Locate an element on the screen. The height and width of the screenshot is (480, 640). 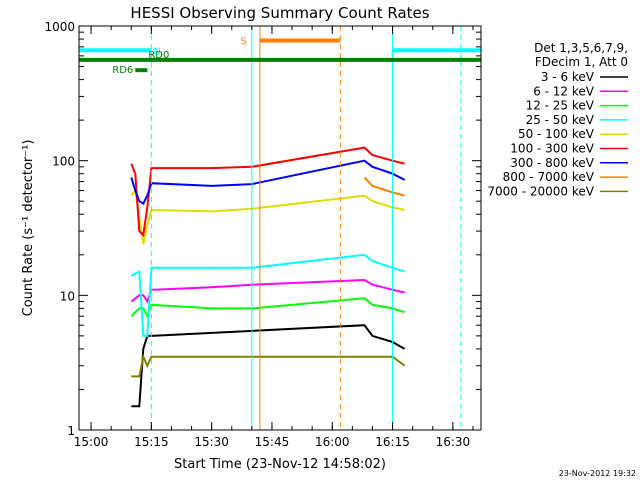
series-line-3-6-kev is located at coordinates (268, 366).